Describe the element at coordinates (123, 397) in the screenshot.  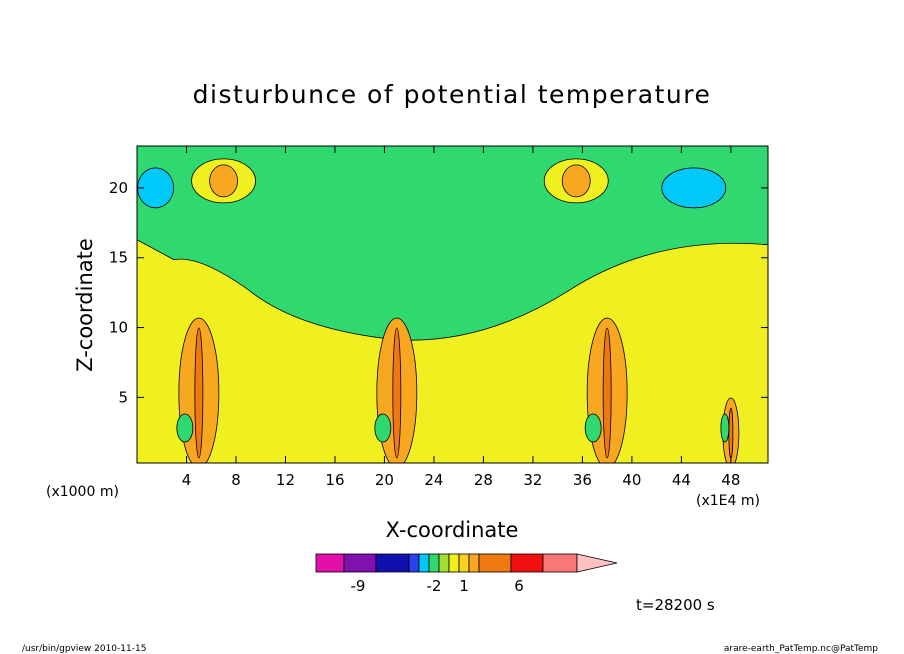
I see `y-tick-label: 5` at that location.